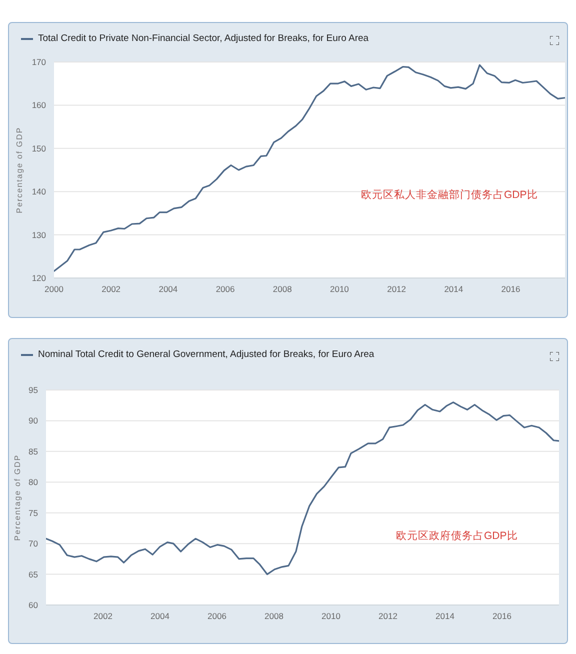 The image size is (576, 654). What do you see at coordinates (39, 62) in the screenshot?
I see `y-tick-label: 170` at bounding box center [39, 62].